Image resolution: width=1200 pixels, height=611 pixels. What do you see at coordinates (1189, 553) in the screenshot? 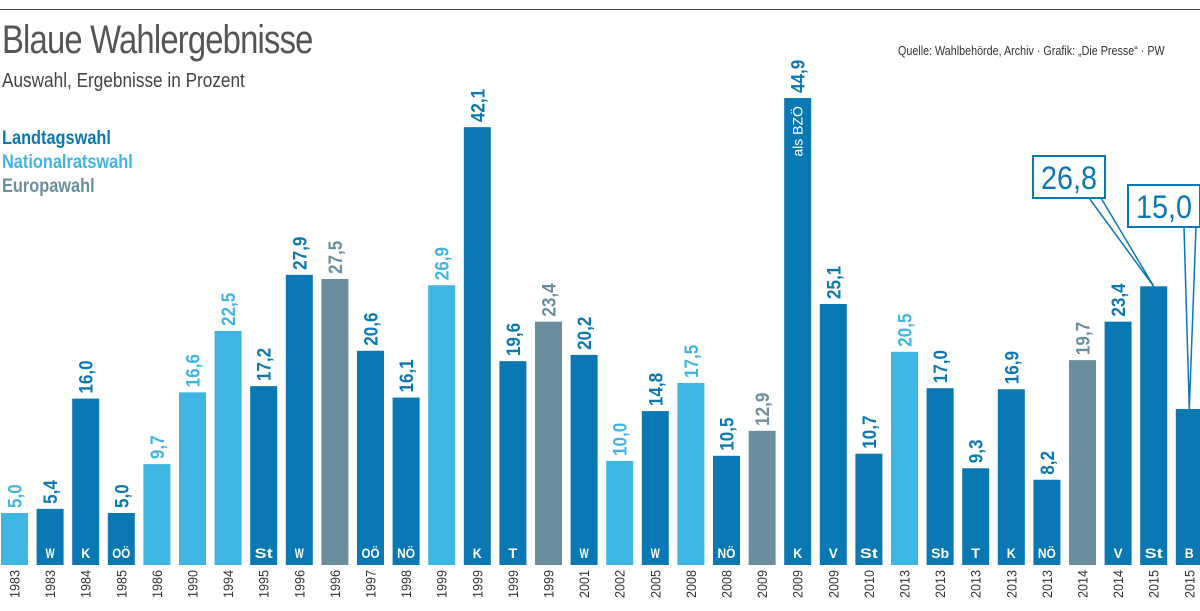
I see `state-label: B` at bounding box center [1189, 553].